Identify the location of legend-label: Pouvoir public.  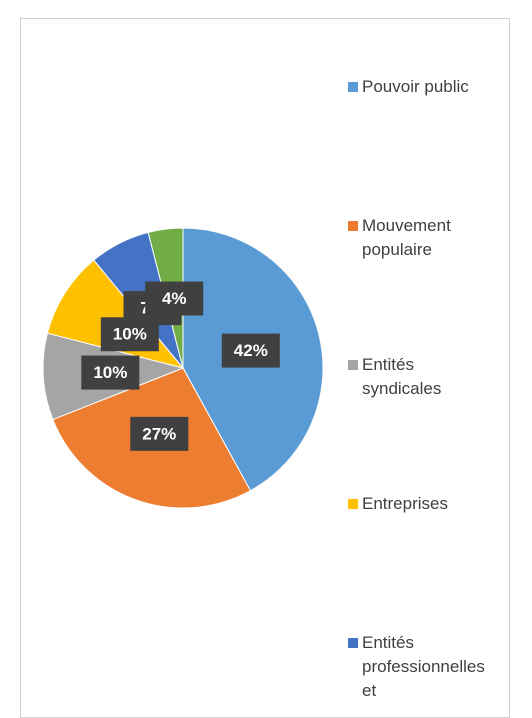
(415, 86).